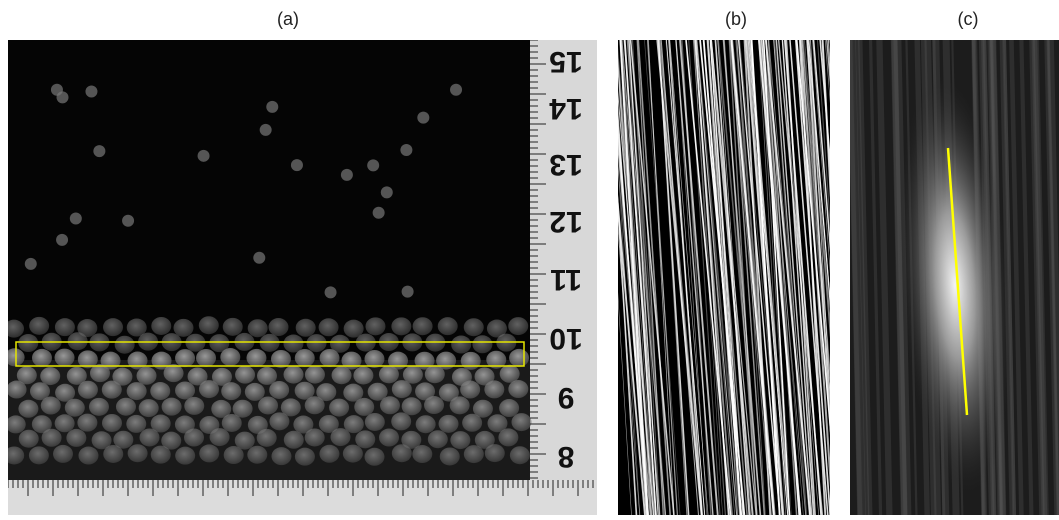  Describe the element at coordinates (566, 279) in the screenshot. I see `ruler-number: 11` at that location.